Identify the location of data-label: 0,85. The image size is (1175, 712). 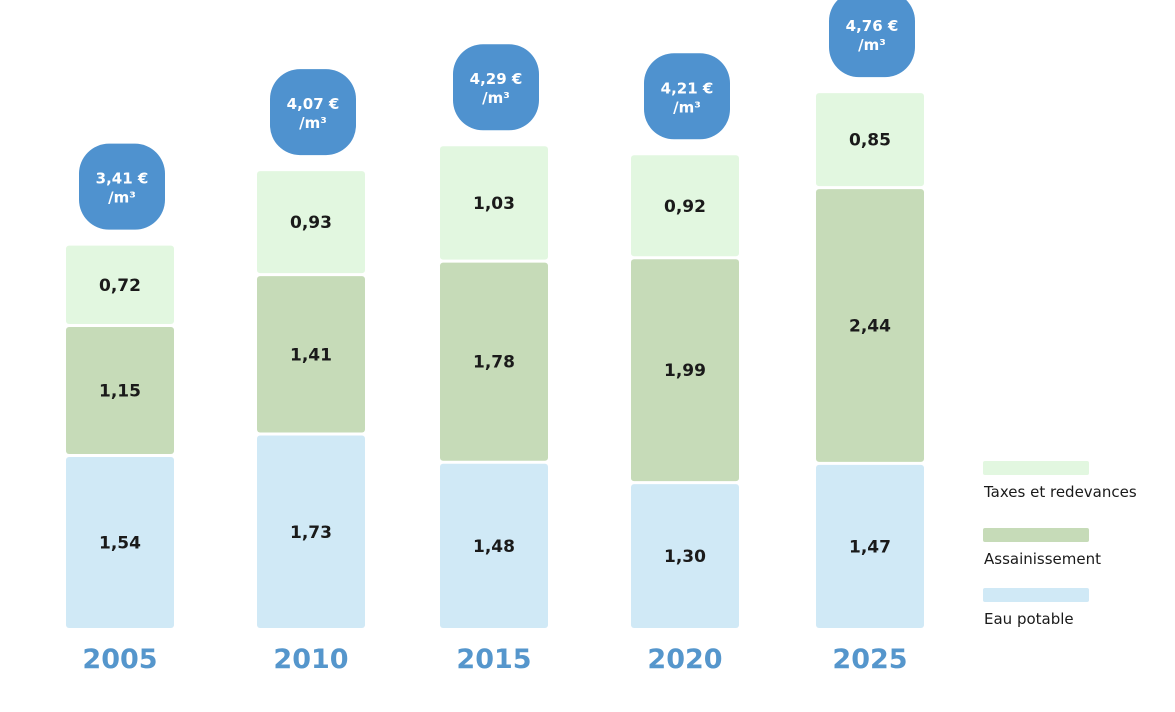
(870, 141).